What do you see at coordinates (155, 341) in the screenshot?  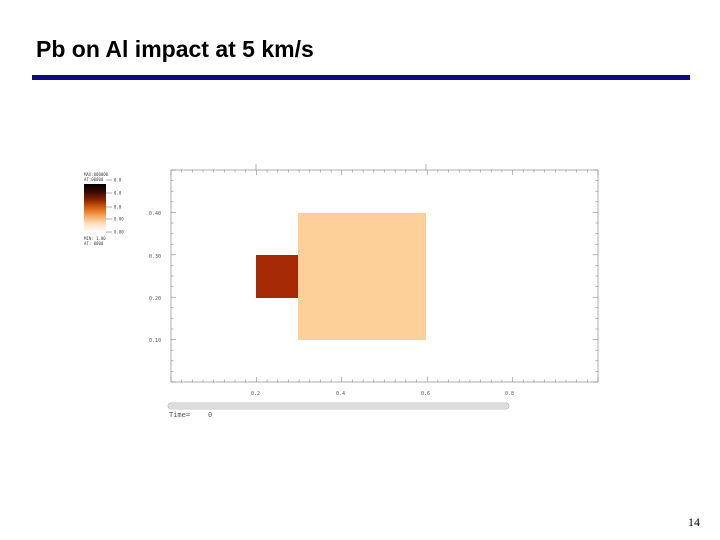 I see `y-tick-label: 0.10` at bounding box center [155, 341].